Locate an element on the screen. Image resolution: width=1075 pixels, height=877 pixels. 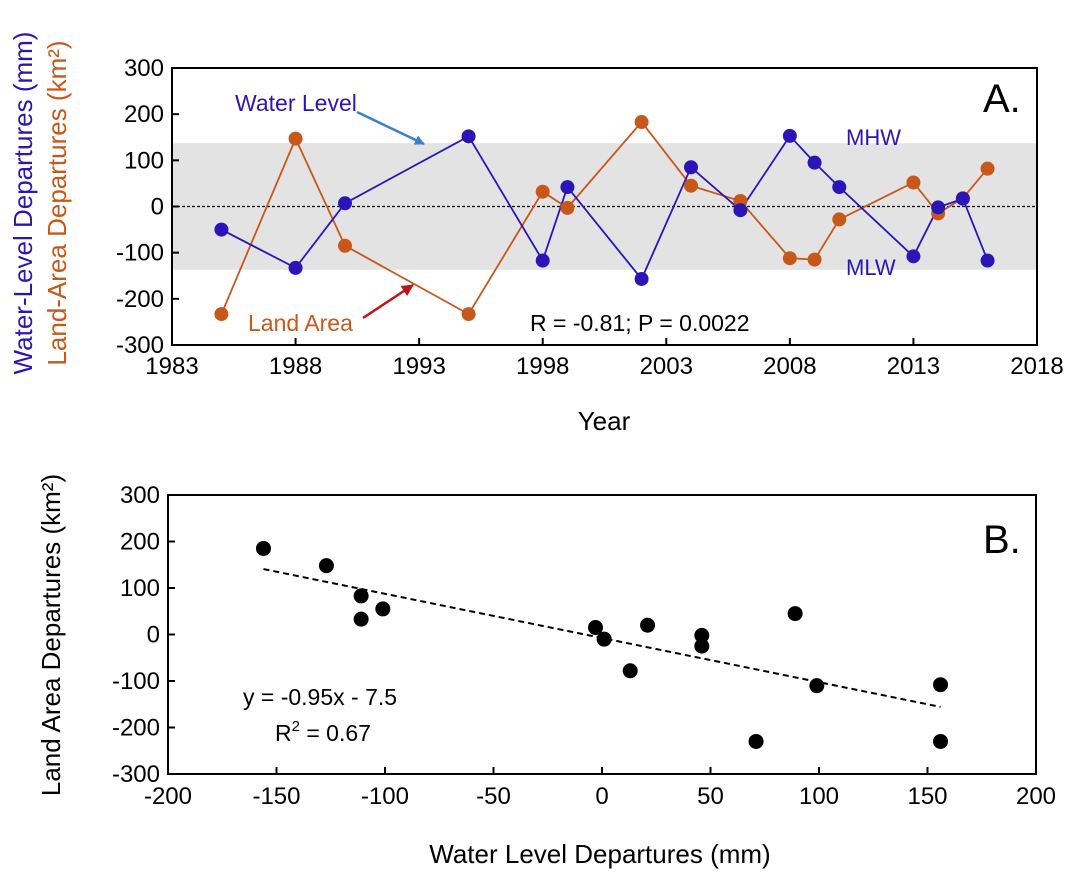
panel-b-y-tick-label: -100 is located at coordinates (136, 681).